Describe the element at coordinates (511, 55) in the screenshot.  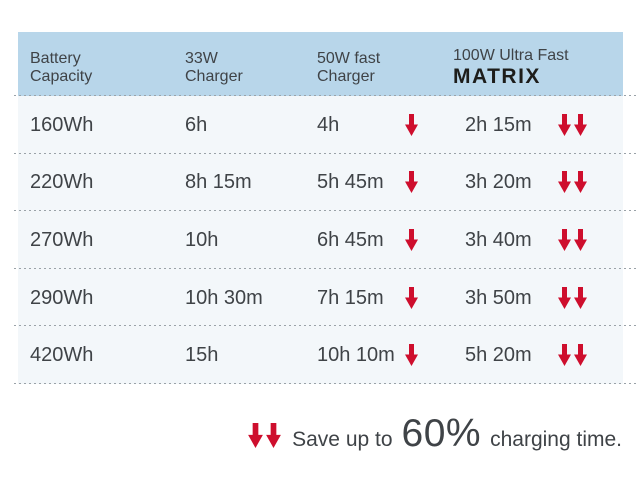
I see `header-line: 100W Ultra Fast` at that location.